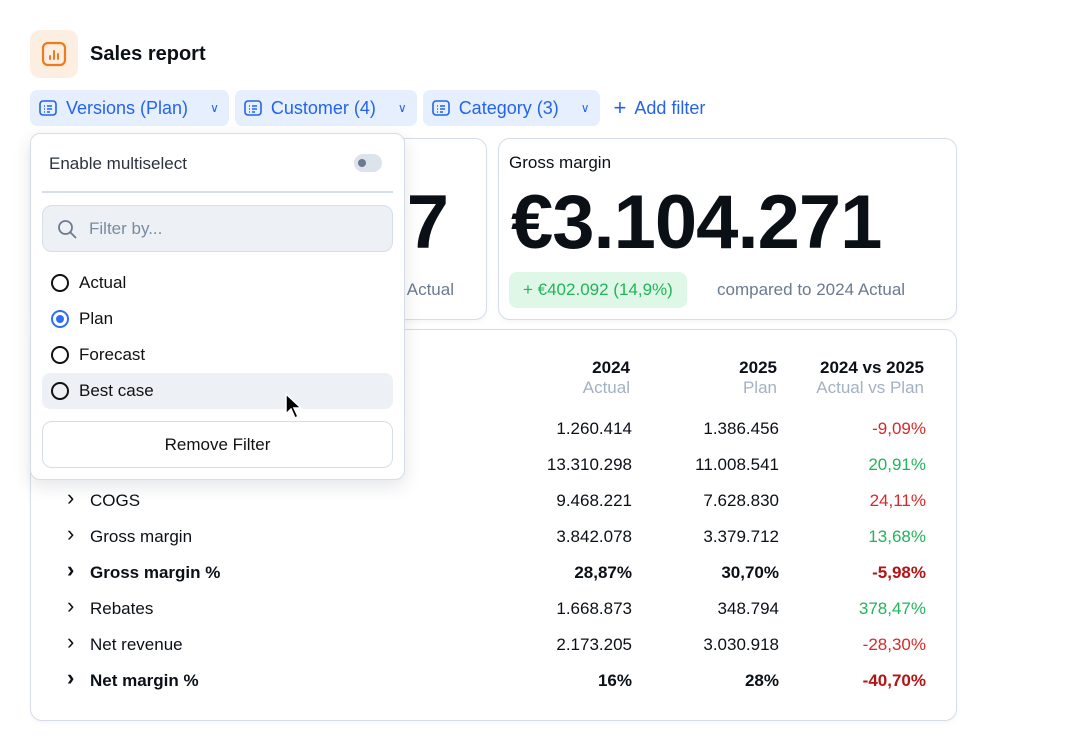 The height and width of the screenshot is (750, 1080). What do you see at coordinates (103, 282) in the screenshot?
I see `option-label: Actual` at bounding box center [103, 282].